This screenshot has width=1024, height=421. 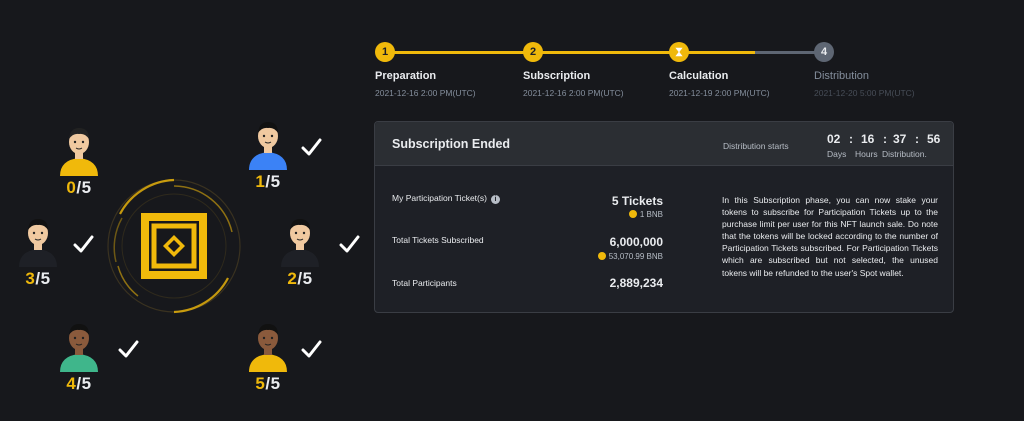 What do you see at coordinates (842, 76) in the screenshot?
I see `step-title: Distribution` at bounding box center [842, 76].